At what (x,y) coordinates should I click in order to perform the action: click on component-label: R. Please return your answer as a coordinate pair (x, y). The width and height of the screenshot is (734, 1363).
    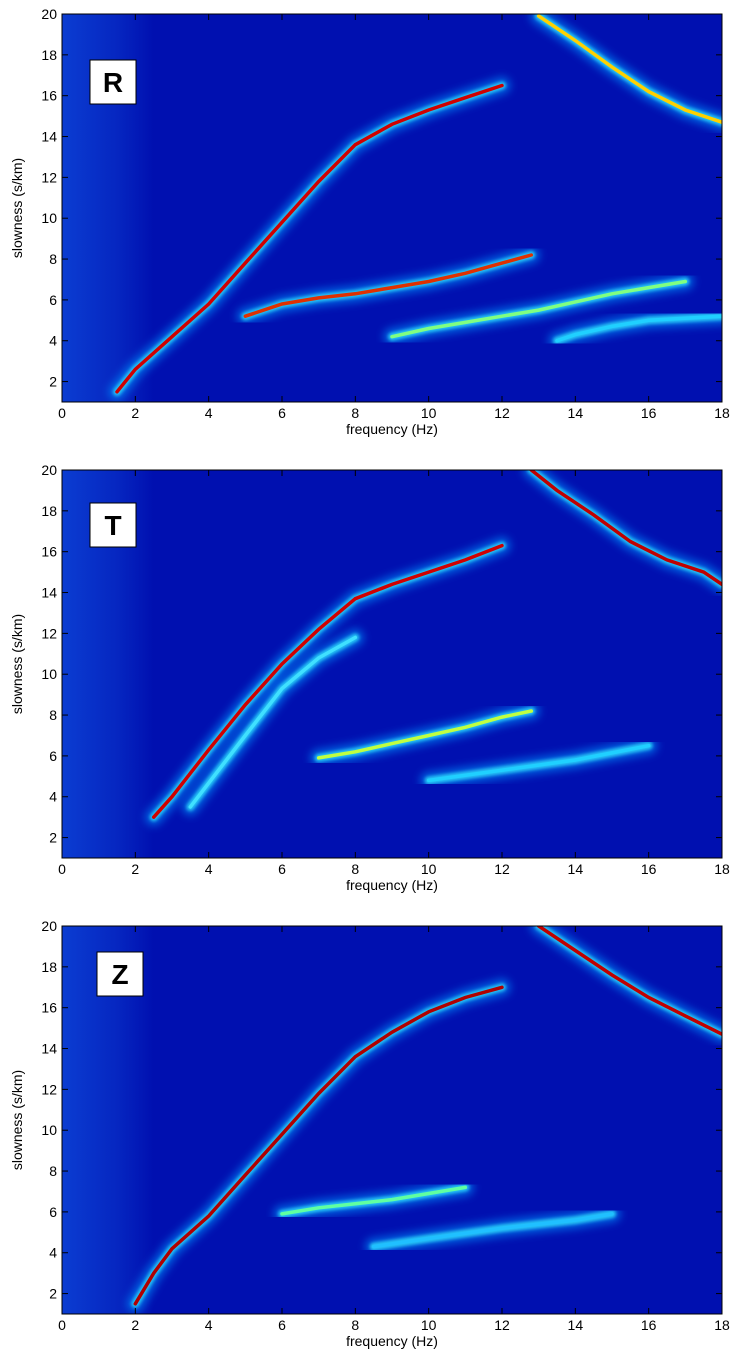
    Looking at the image, I should click on (113, 82).